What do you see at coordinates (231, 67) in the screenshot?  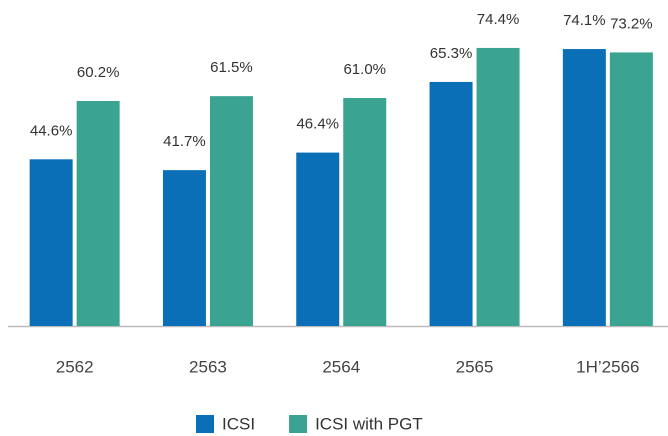 I see `value-label: 61.5%` at bounding box center [231, 67].